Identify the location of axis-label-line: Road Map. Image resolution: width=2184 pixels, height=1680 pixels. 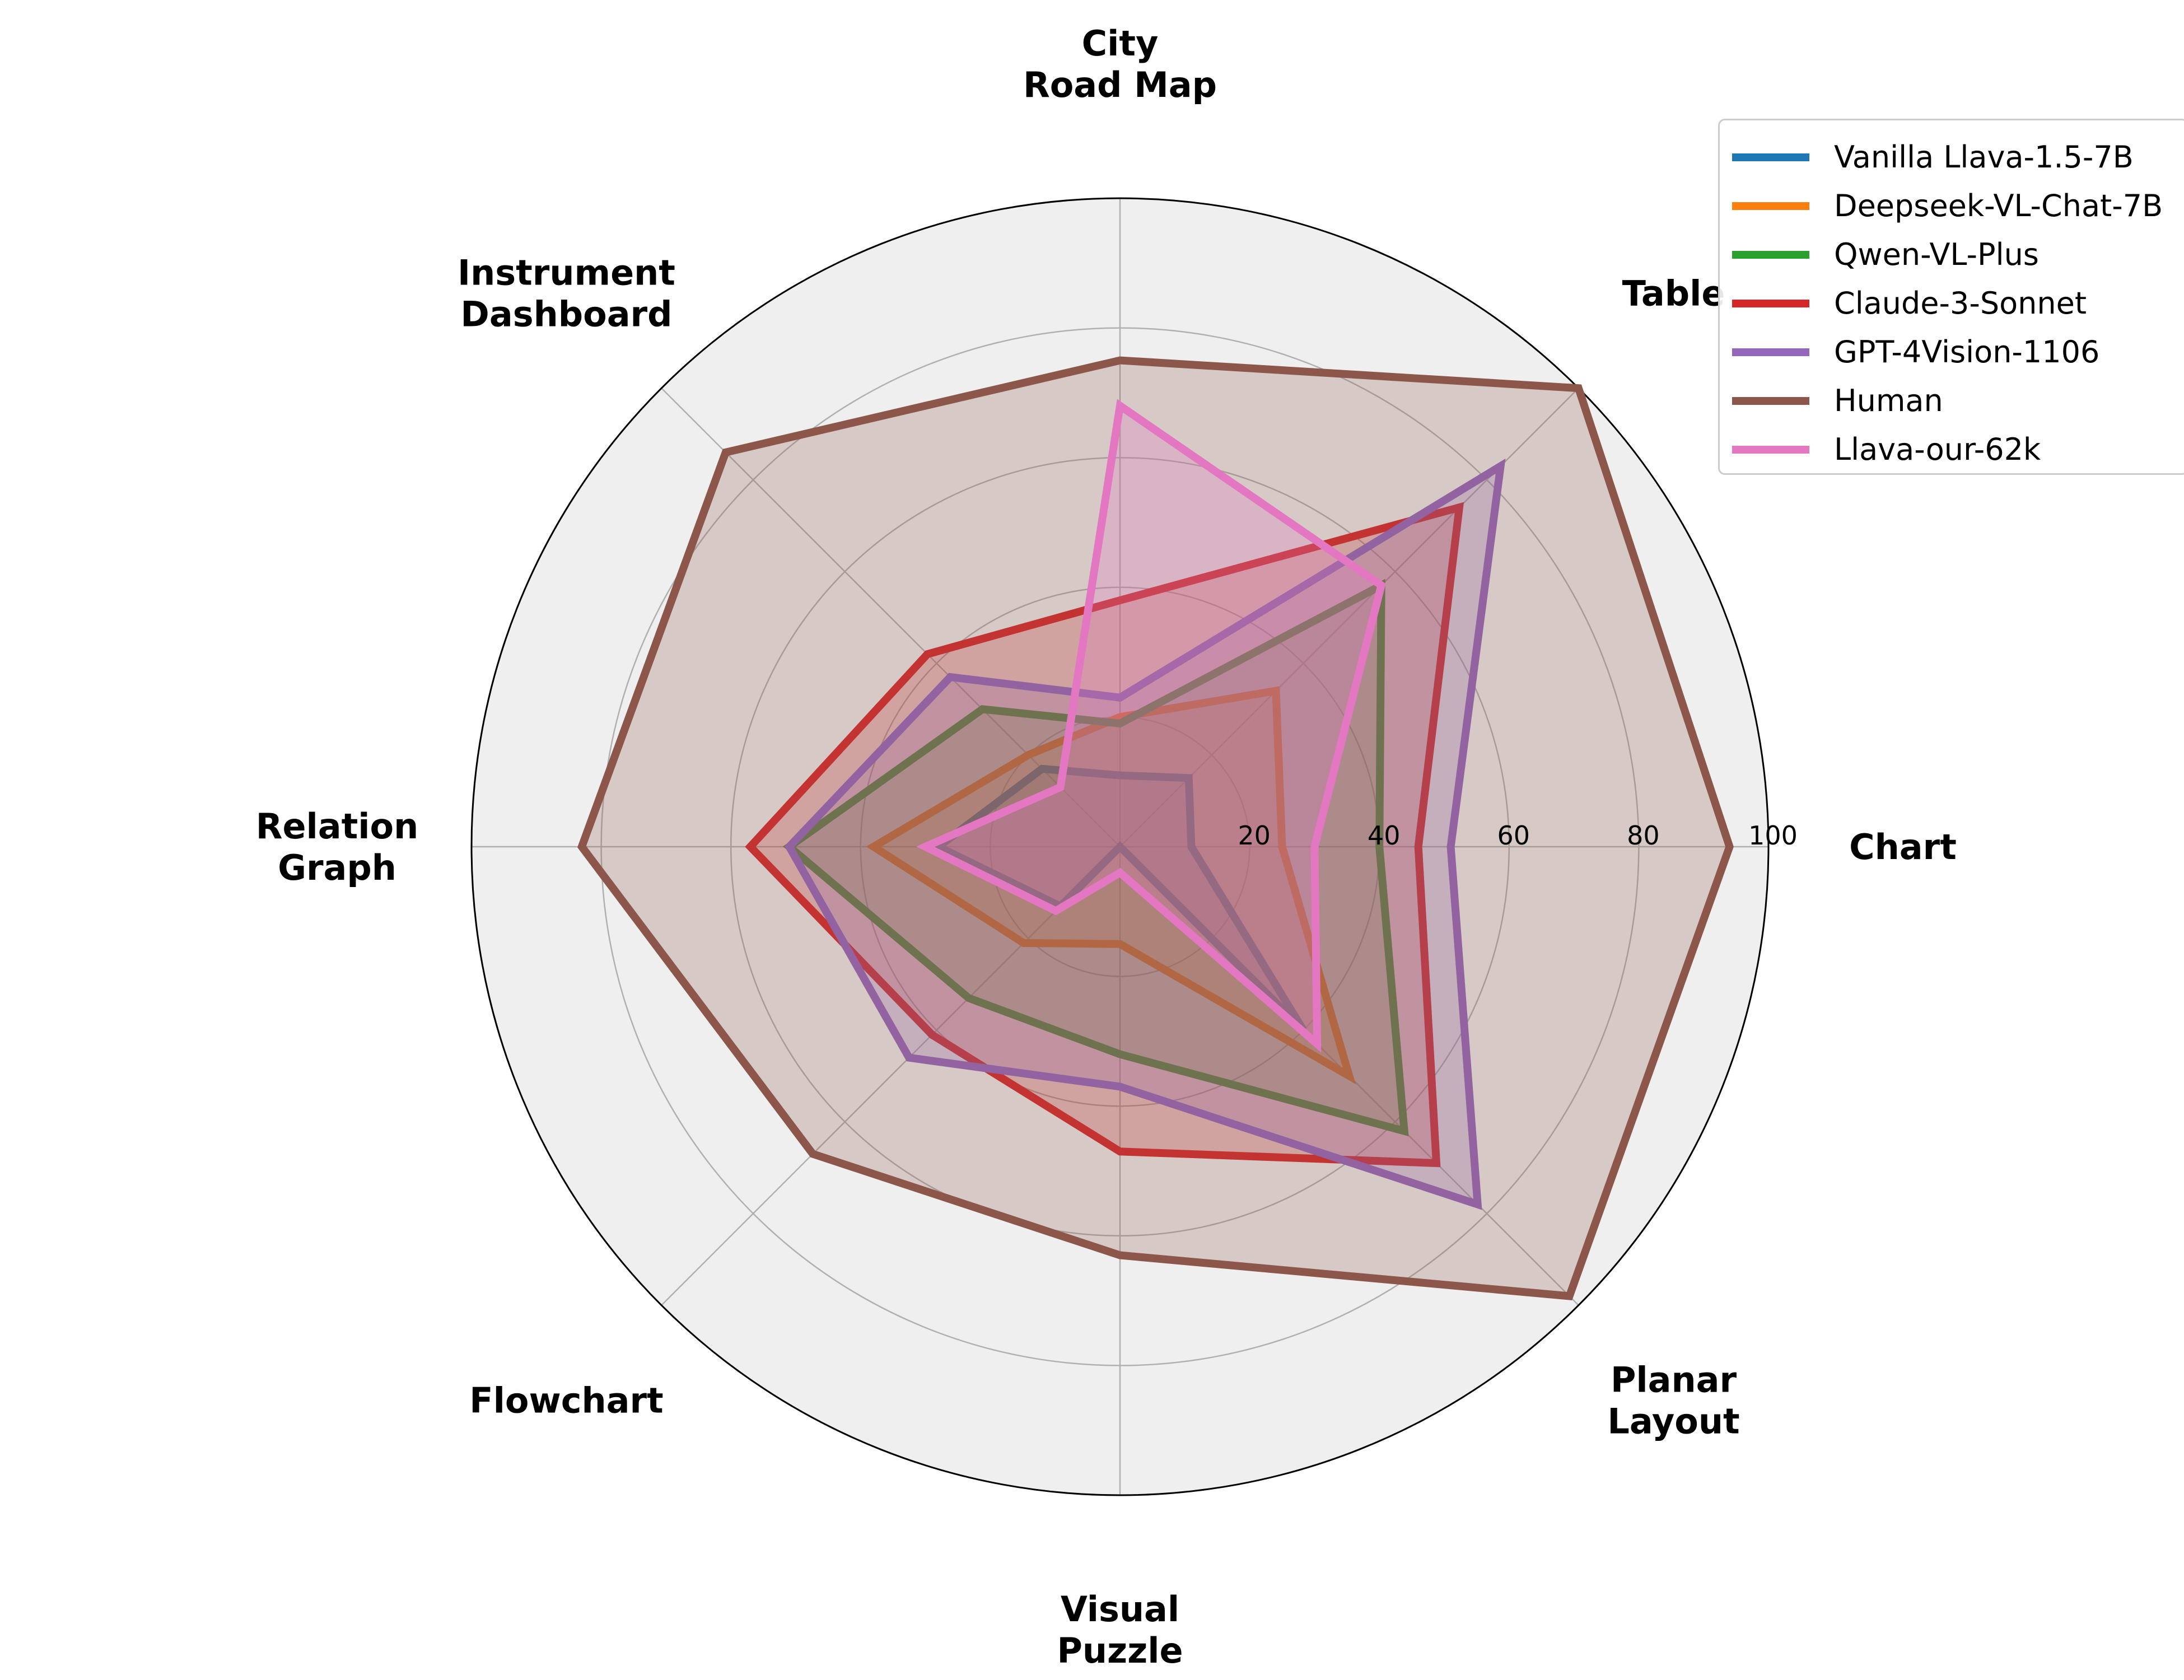
(1120, 84).